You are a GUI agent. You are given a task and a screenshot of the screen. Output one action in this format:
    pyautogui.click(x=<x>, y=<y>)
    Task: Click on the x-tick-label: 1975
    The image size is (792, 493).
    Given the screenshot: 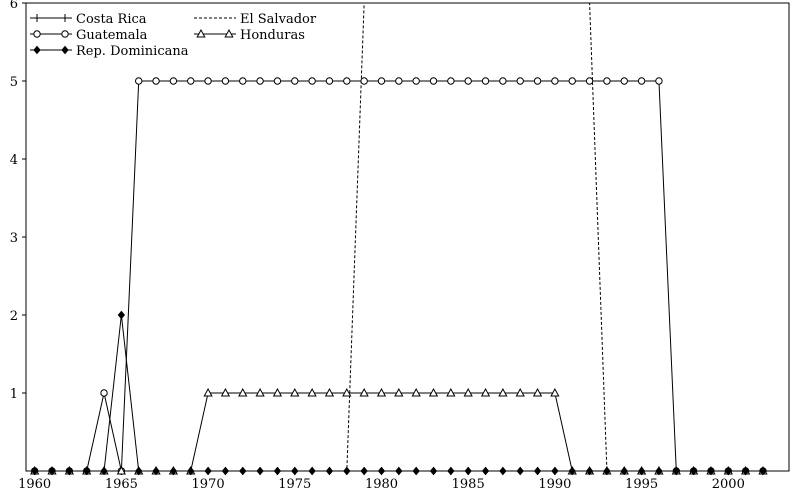 What is the action you would take?
    pyautogui.click(x=294, y=484)
    